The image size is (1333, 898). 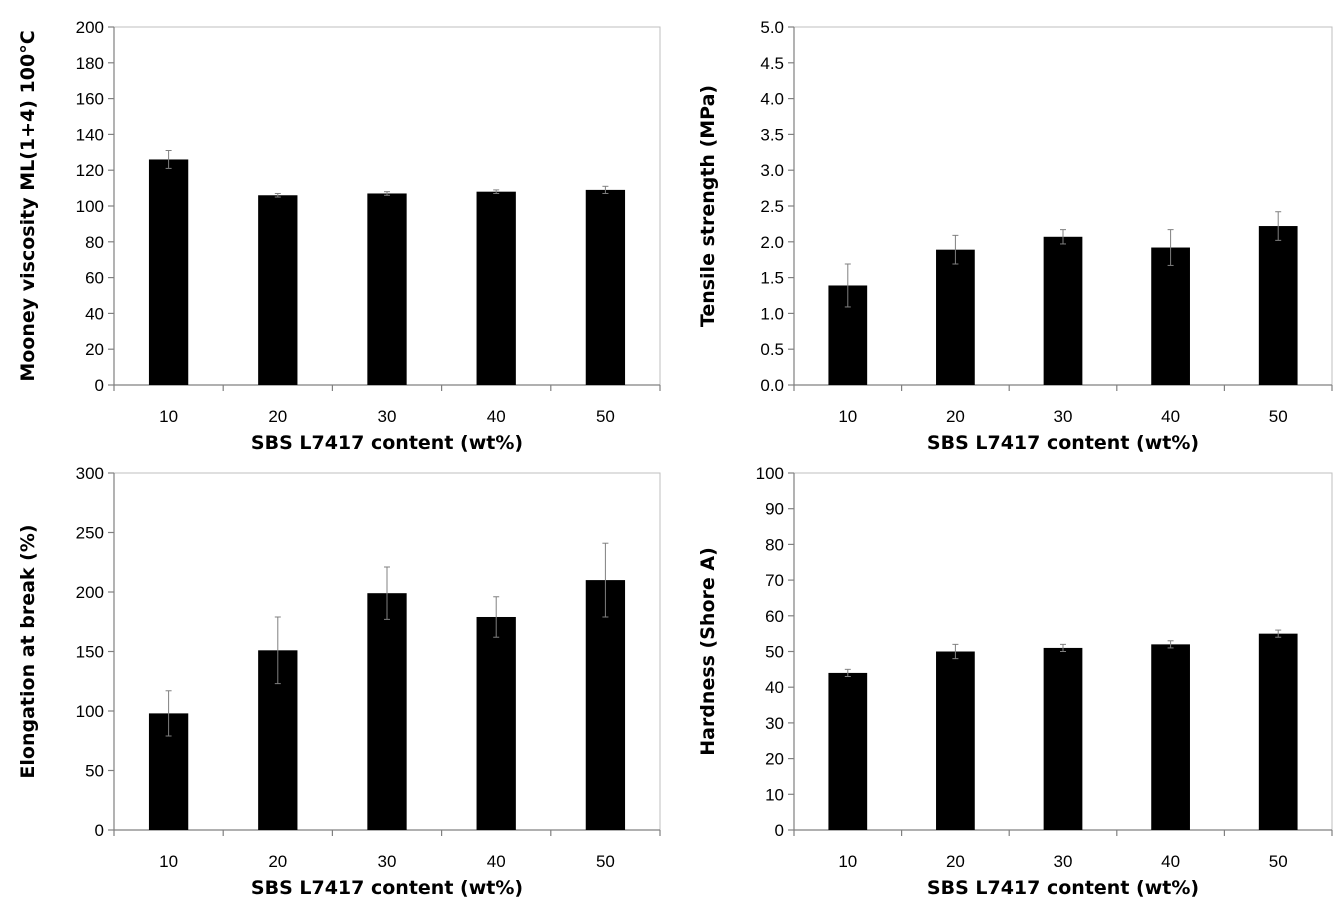 I want to click on y-tick-label: 160, so click(x=90, y=99).